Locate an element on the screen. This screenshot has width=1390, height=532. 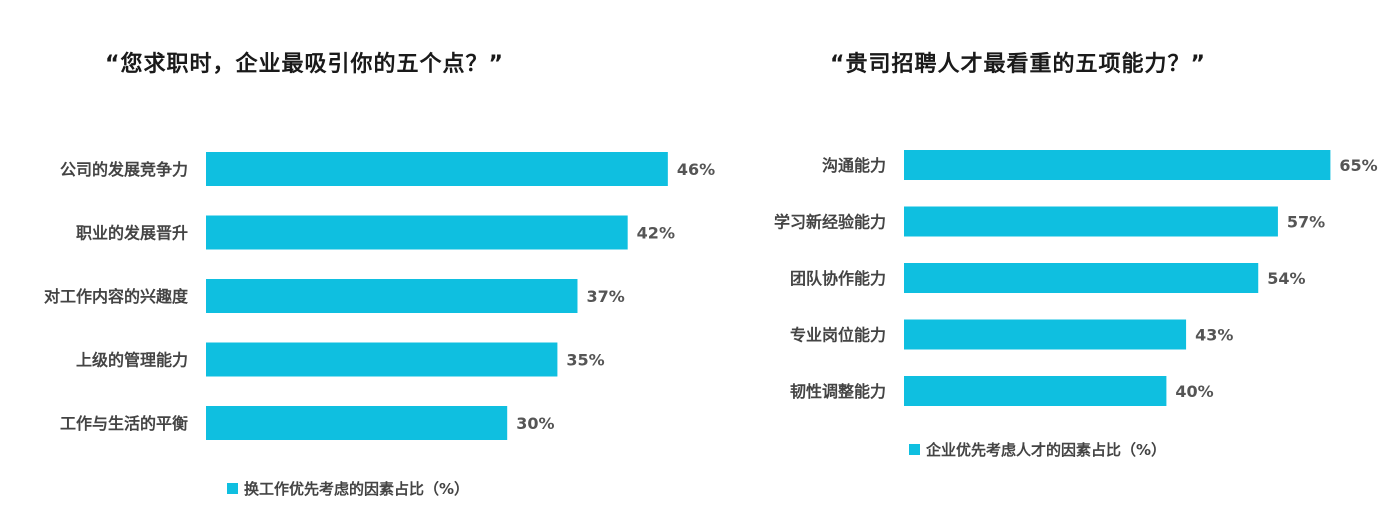
category-label: 专业岗位能力 is located at coordinates (838, 335).